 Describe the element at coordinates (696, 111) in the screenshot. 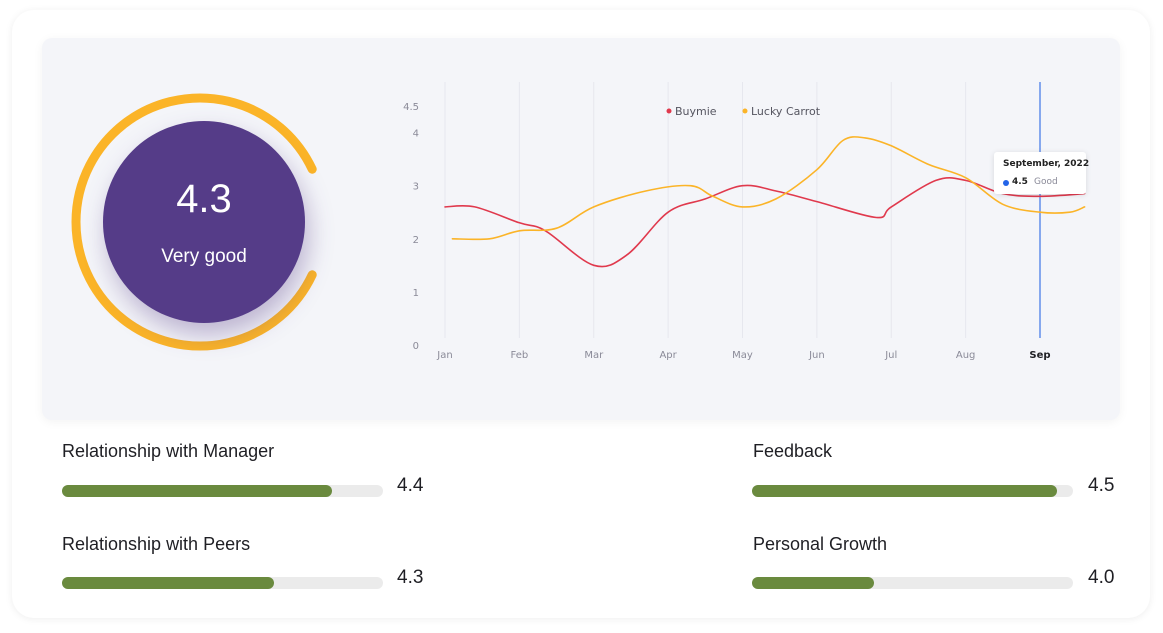

I see `legend-label-buymie: Buymie` at that location.